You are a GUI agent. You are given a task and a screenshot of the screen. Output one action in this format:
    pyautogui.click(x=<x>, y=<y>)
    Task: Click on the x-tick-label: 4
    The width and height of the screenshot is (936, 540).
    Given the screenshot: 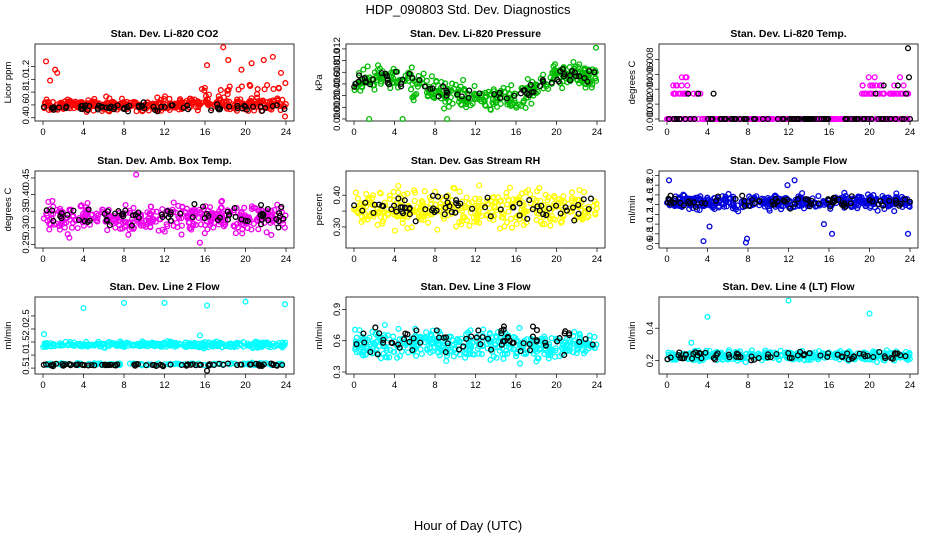 What is the action you would take?
    pyautogui.click(x=707, y=259)
    